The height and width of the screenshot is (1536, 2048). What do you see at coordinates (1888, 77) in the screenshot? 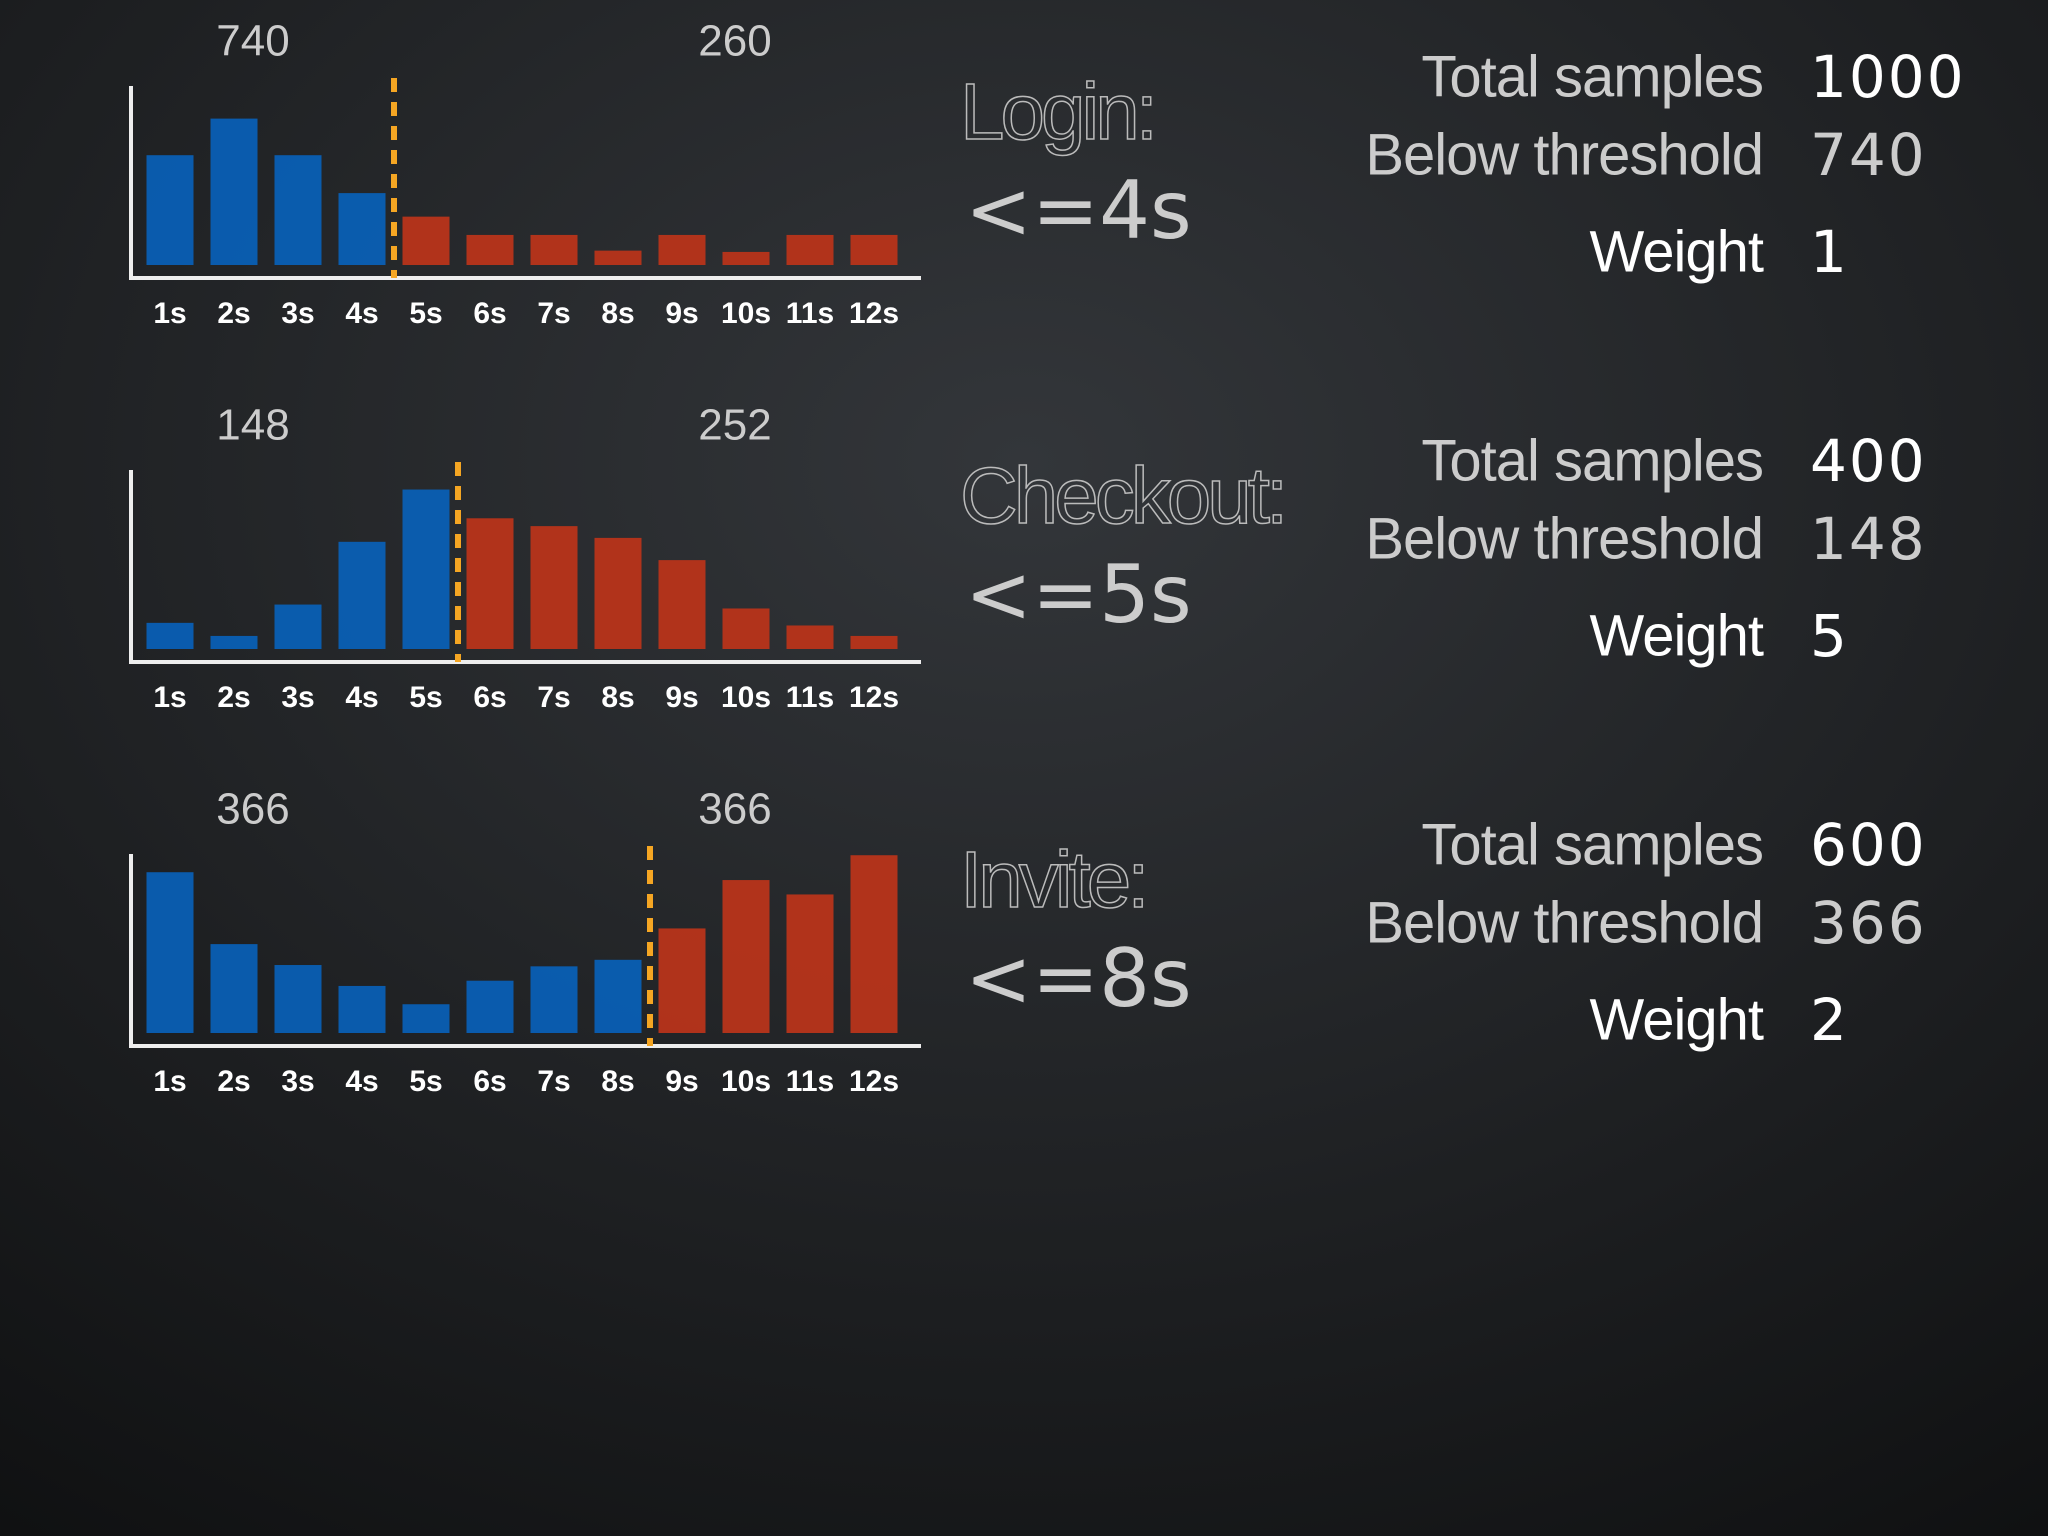
I see `stat-value: 1000` at bounding box center [1888, 77].